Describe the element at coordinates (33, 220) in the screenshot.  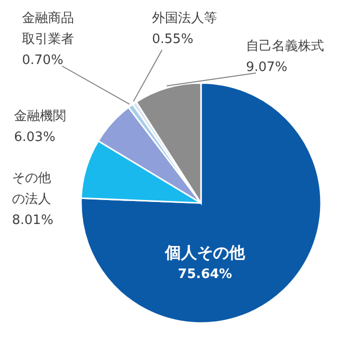
I see `data-label: 8.01%` at that location.